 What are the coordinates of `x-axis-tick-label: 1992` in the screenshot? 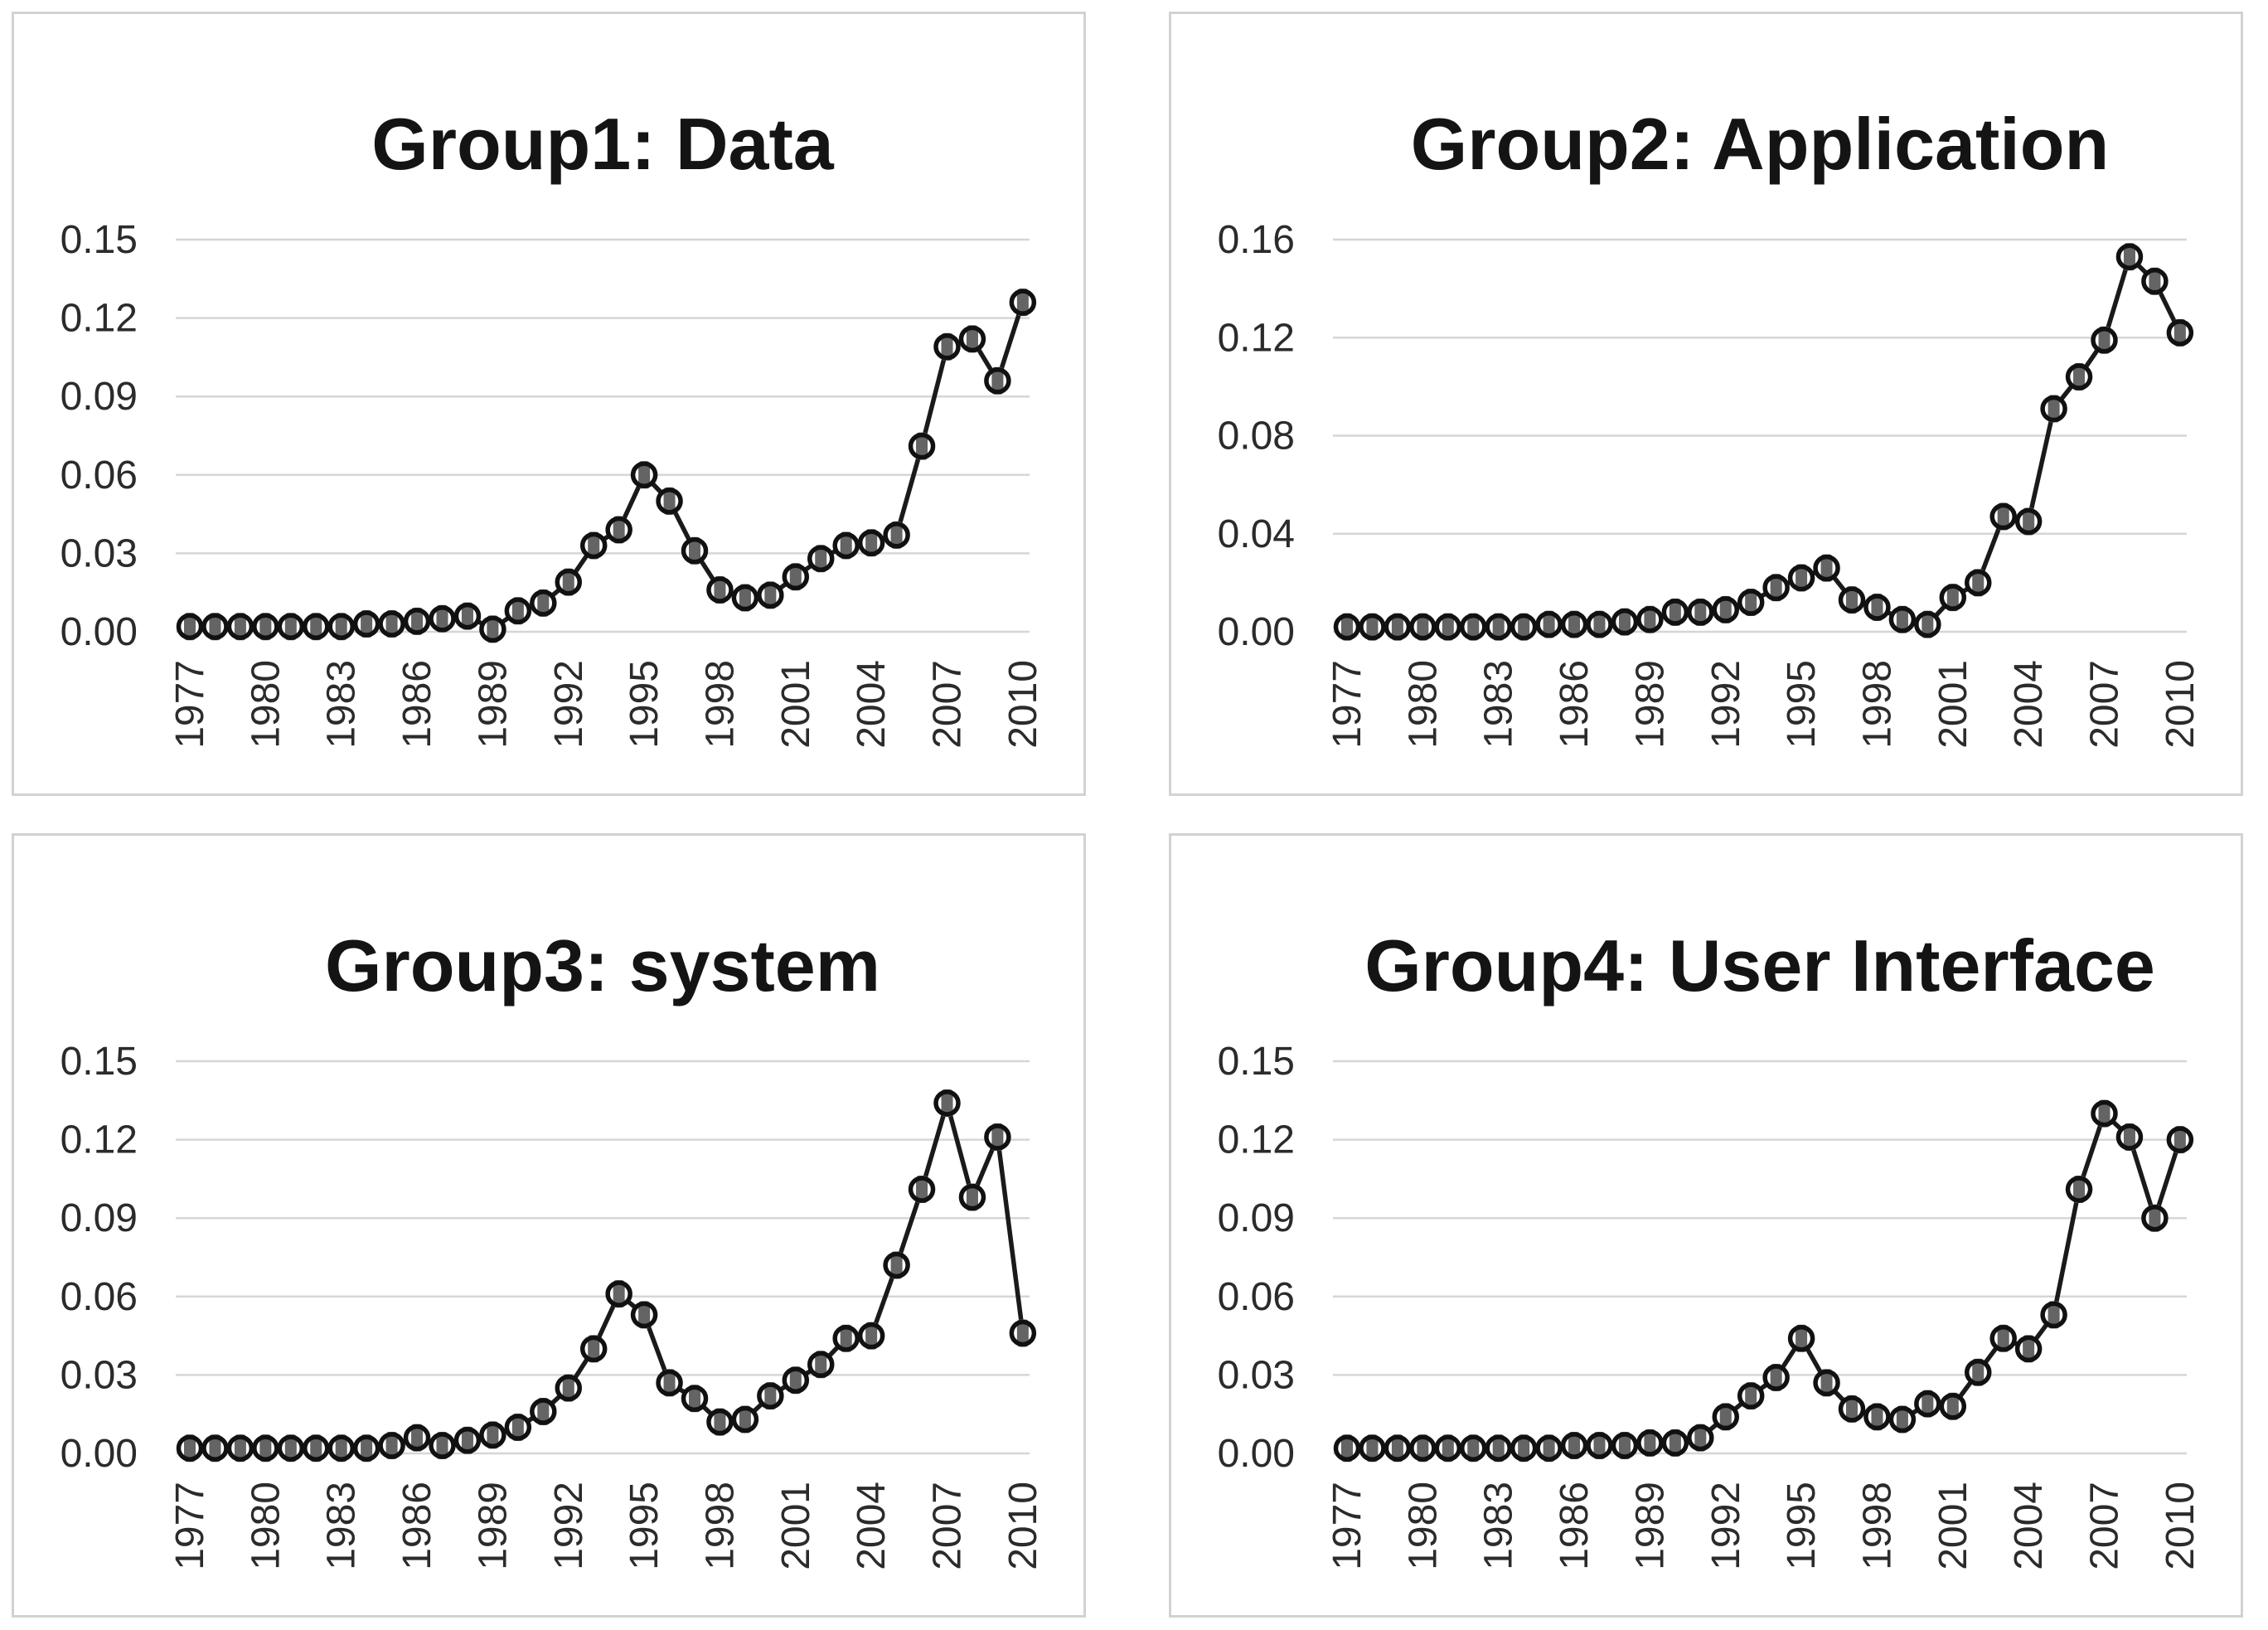 It's located at (569, 704).